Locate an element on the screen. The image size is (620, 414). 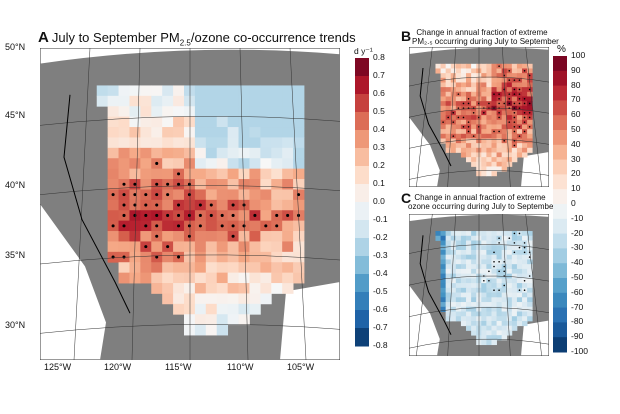
coastline is located at coordinates (435, 285).